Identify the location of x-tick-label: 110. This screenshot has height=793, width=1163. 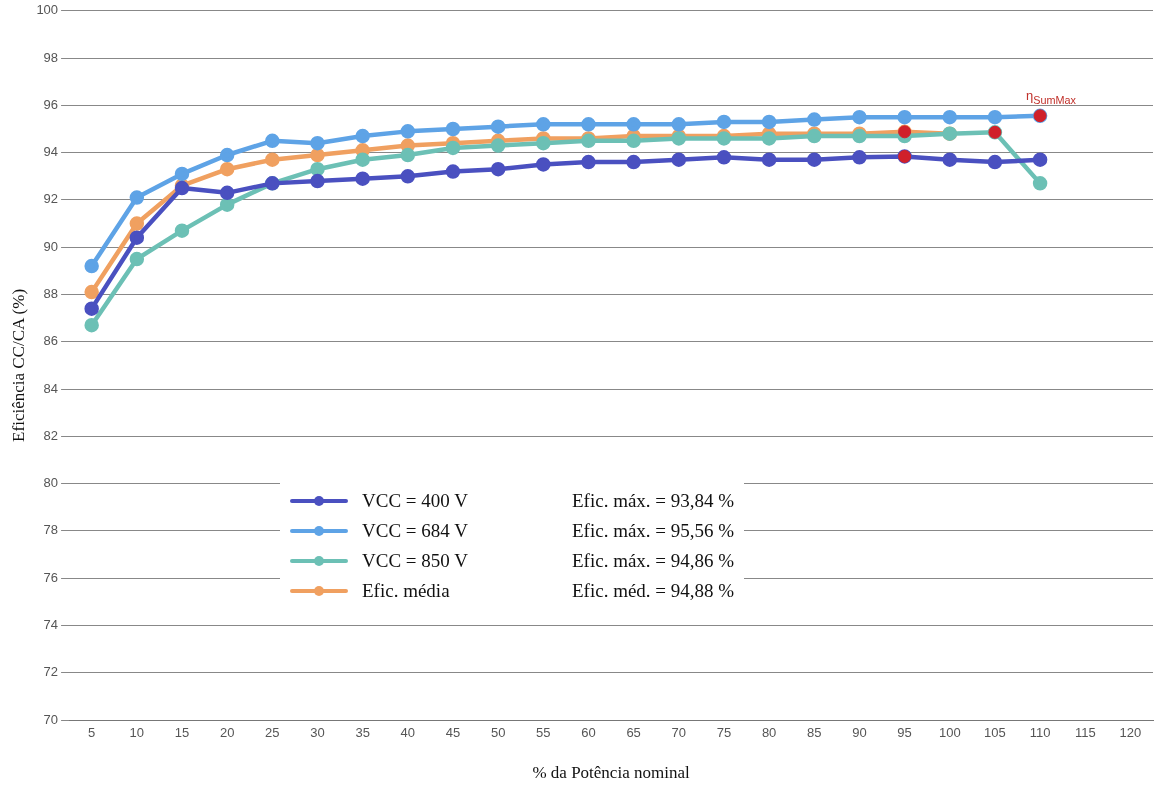
(1040, 733).